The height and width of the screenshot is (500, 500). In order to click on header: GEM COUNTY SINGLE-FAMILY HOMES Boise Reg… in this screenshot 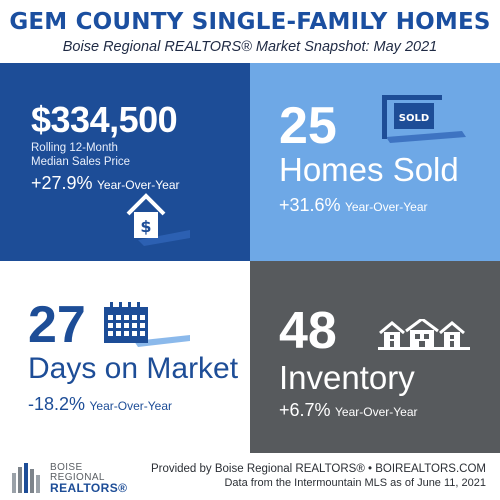, I will do `click(250, 31)`.